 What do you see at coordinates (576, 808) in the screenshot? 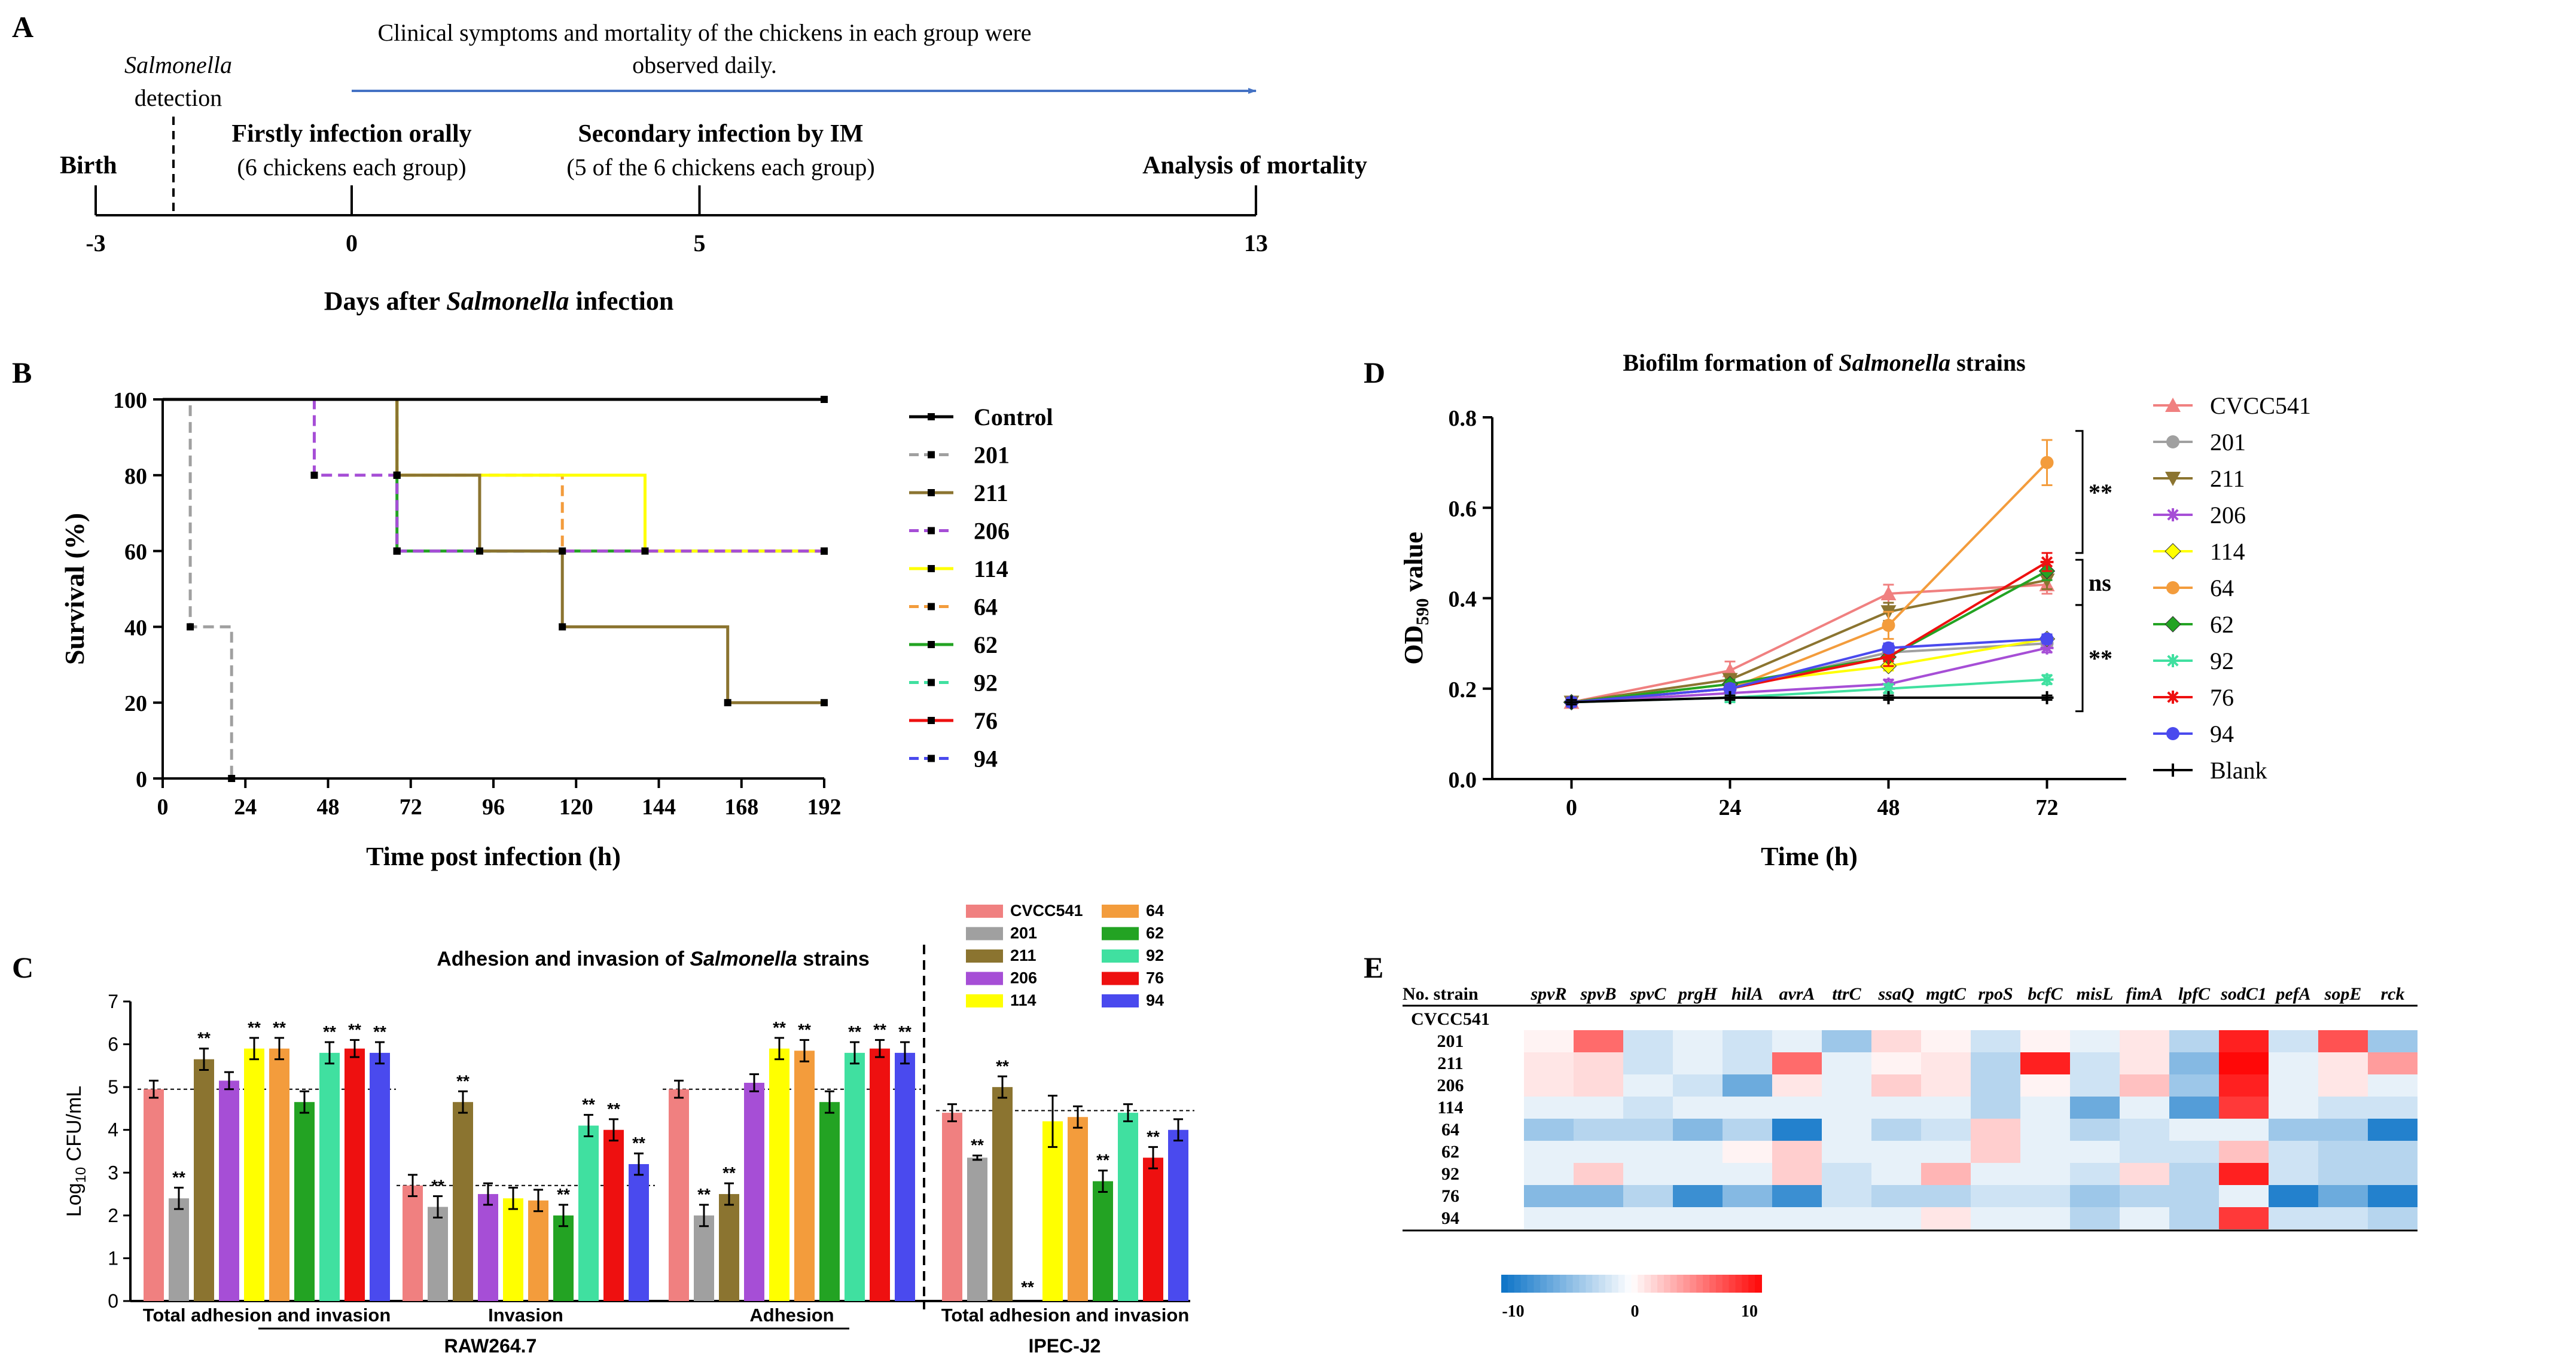
I see `x-tick-label: 120` at bounding box center [576, 808].